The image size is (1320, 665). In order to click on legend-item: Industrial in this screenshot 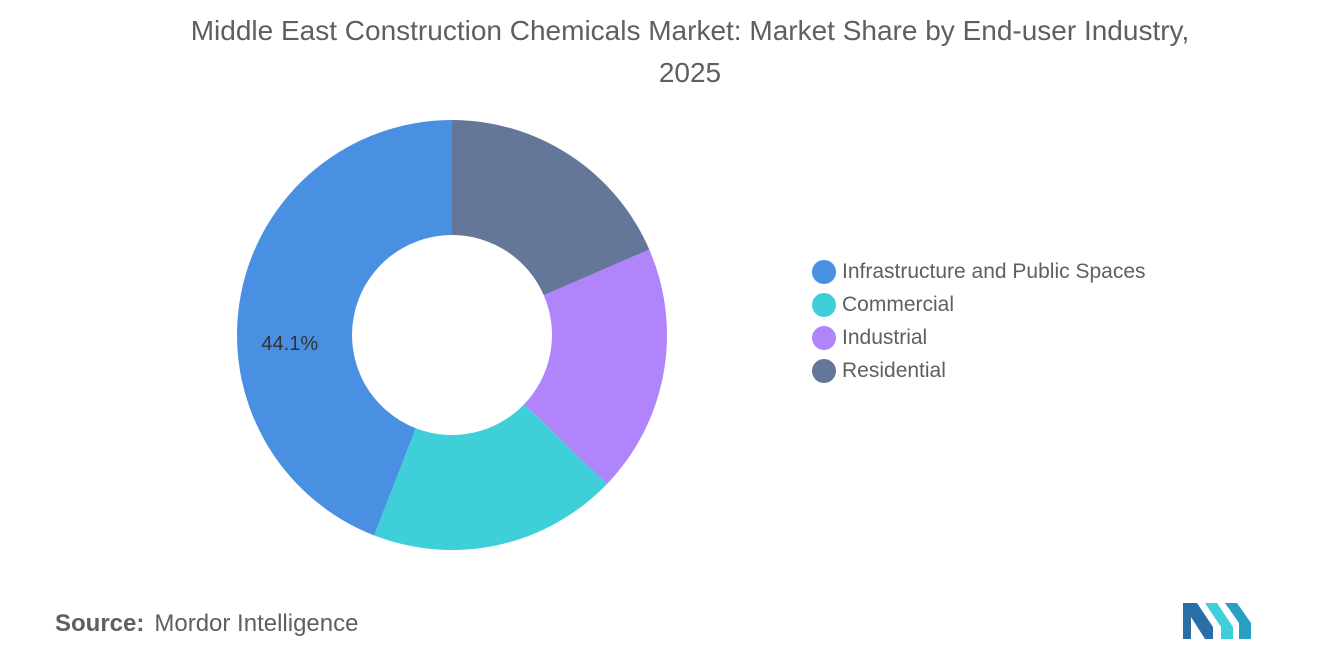, I will do `click(979, 337)`.